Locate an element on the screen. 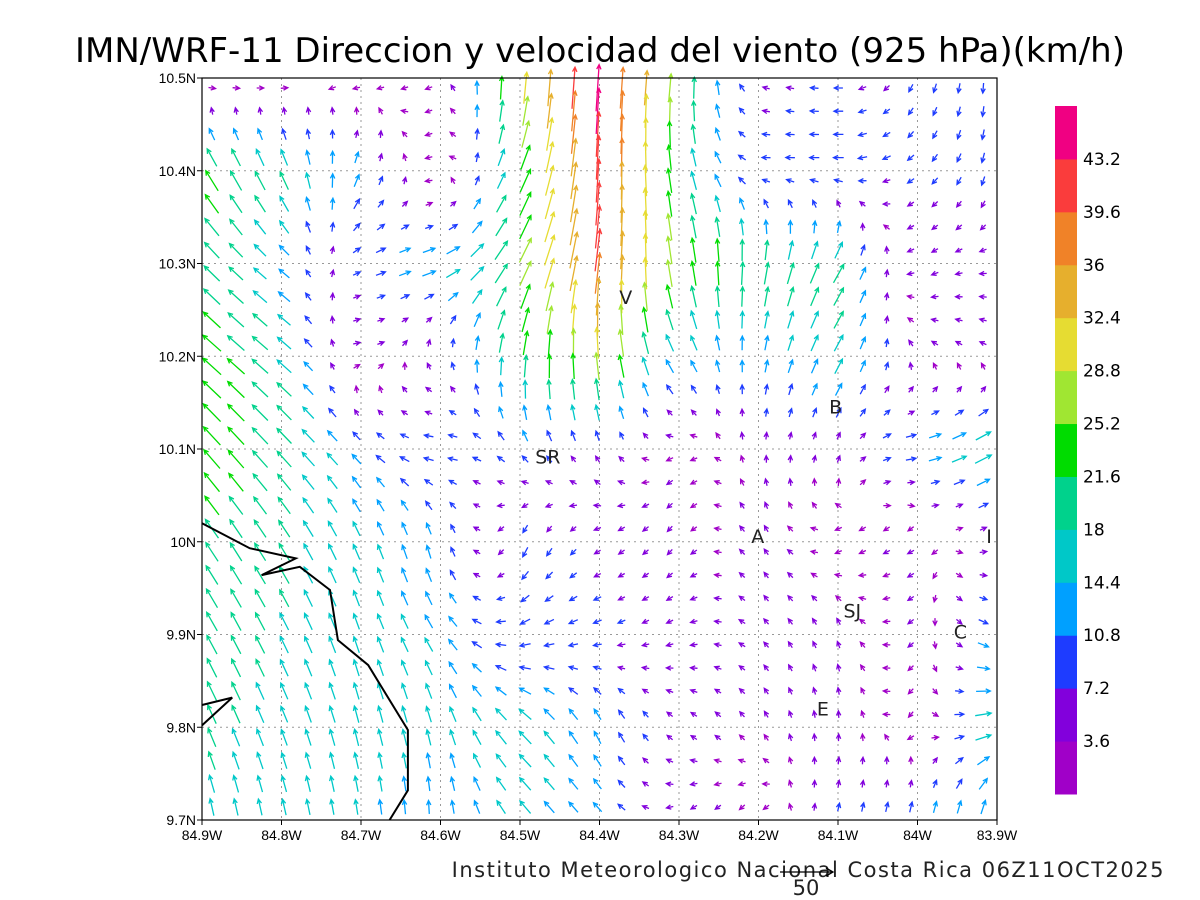 The height and width of the screenshot is (900, 1200). coastline-segment is located at coordinates (217, 711).